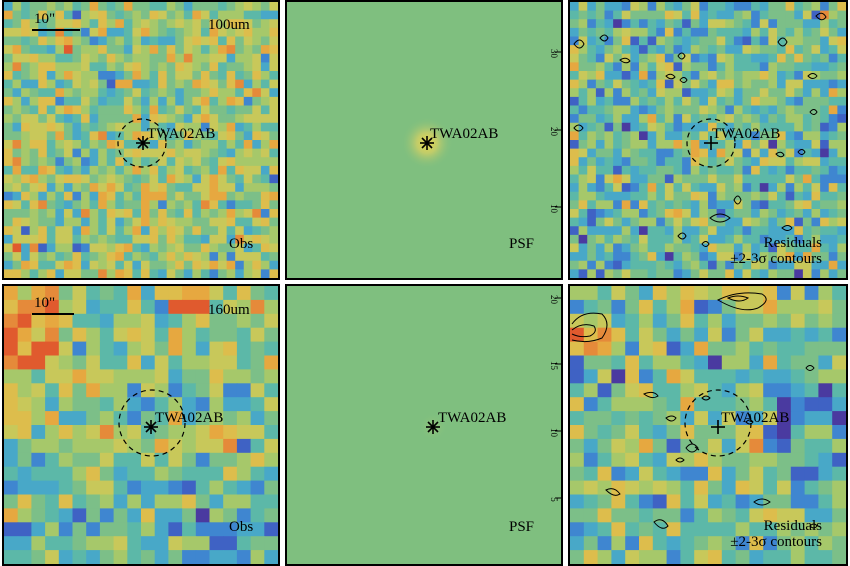 The image size is (850, 566). What do you see at coordinates (553, 499) in the screenshot?
I see `tick-label: 5` at bounding box center [553, 499].